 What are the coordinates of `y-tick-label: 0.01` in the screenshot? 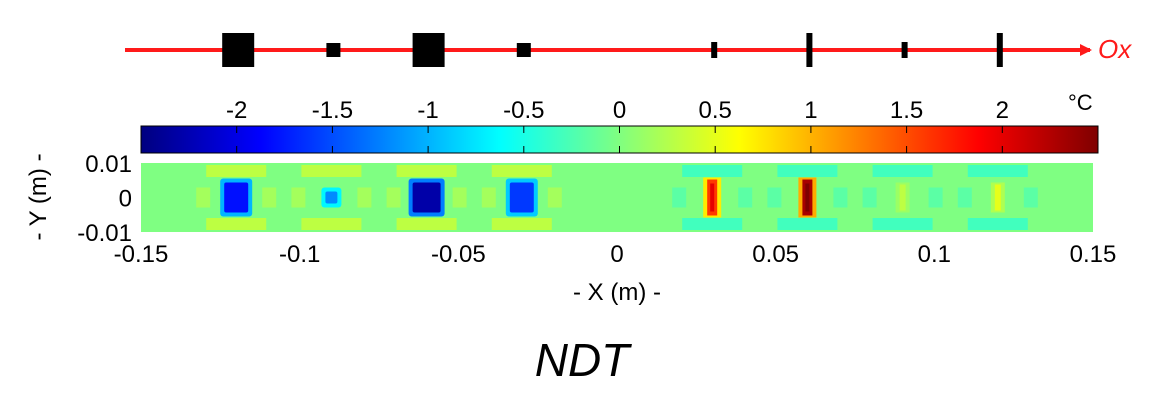 It's located at (108, 164).